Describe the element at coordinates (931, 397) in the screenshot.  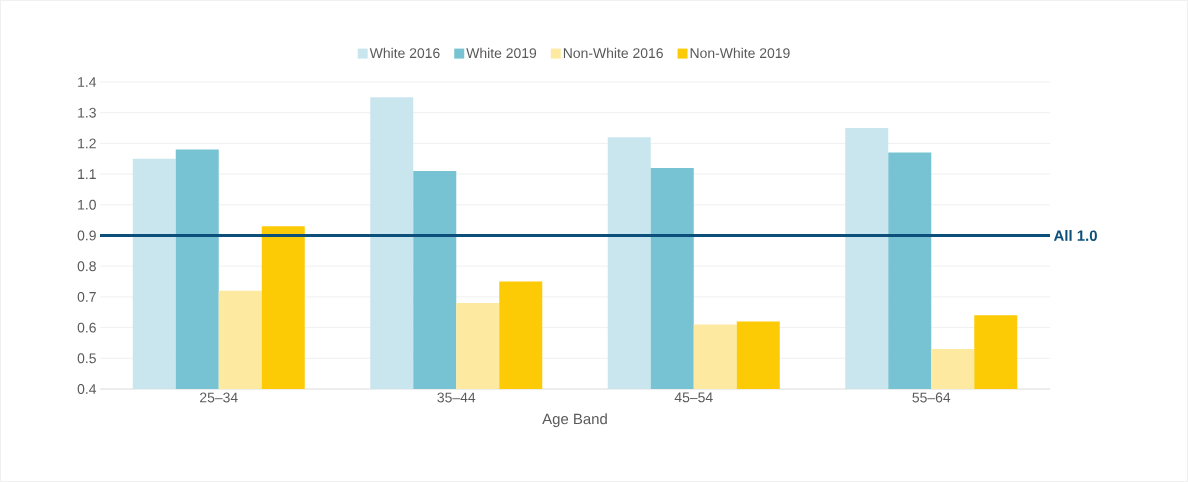
I see `x-tick-label: 55–64` at that location.